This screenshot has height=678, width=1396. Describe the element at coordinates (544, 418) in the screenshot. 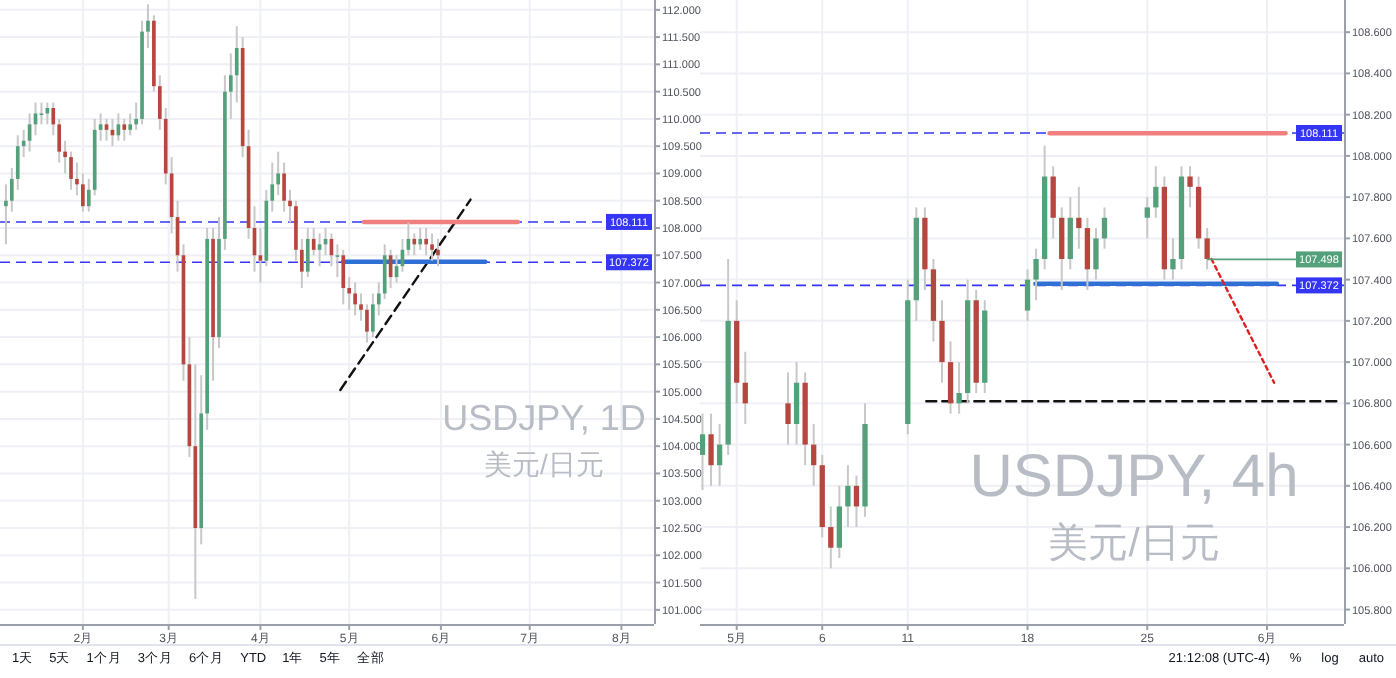

I see `text: USDJPY, 1D` at that location.